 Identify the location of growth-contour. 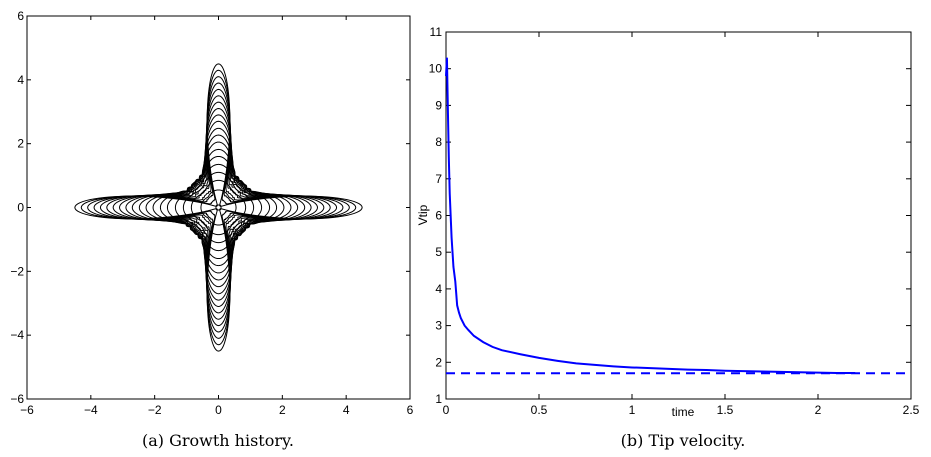
(218, 207).